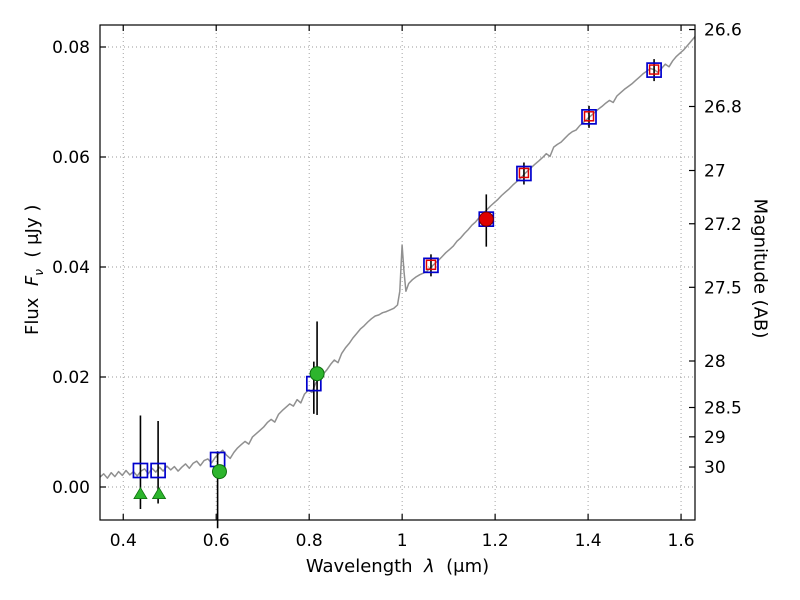 The width and height of the screenshot is (800, 600). Describe the element at coordinates (309, 541) in the screenshot. I see `x-tick-label: 0.8` at that location.